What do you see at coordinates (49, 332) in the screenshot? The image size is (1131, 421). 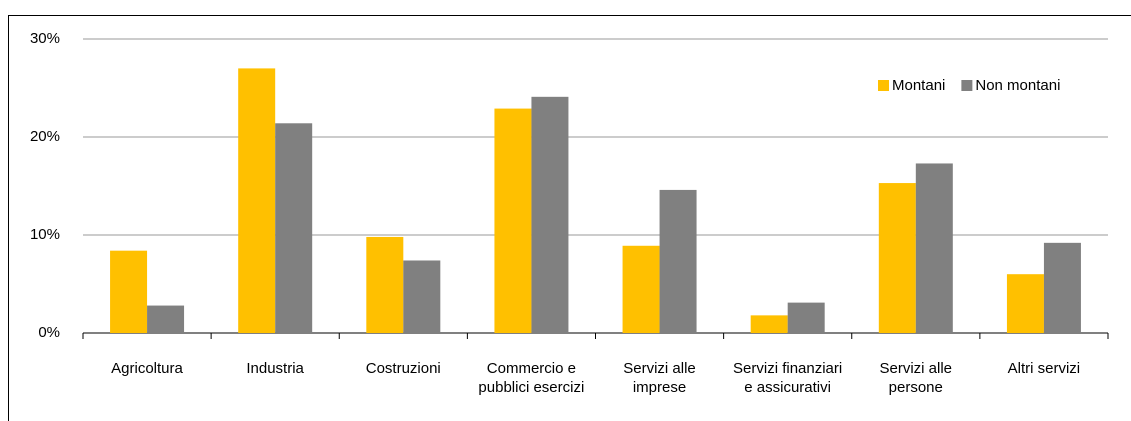 I see `y-tick-label: 0%` at bounding box center [49, 332].